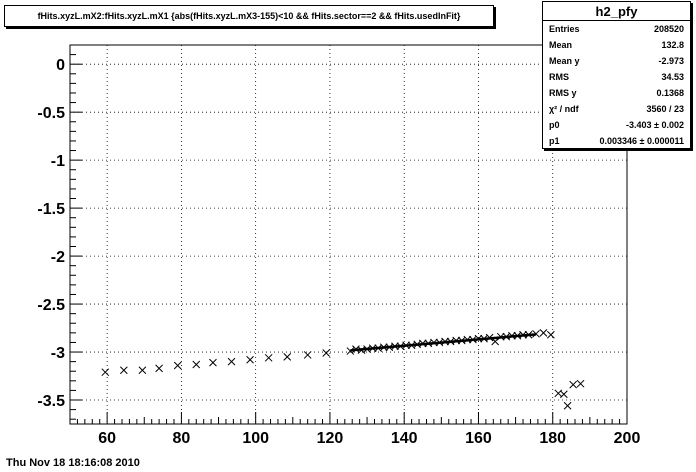 The width and height of the screenshot is (696, 472). What do you see at coordinates (655, 125) in the screenshot?
I see `stats-value: -3.403 ± 0.002` at bounding box center [655, 125].